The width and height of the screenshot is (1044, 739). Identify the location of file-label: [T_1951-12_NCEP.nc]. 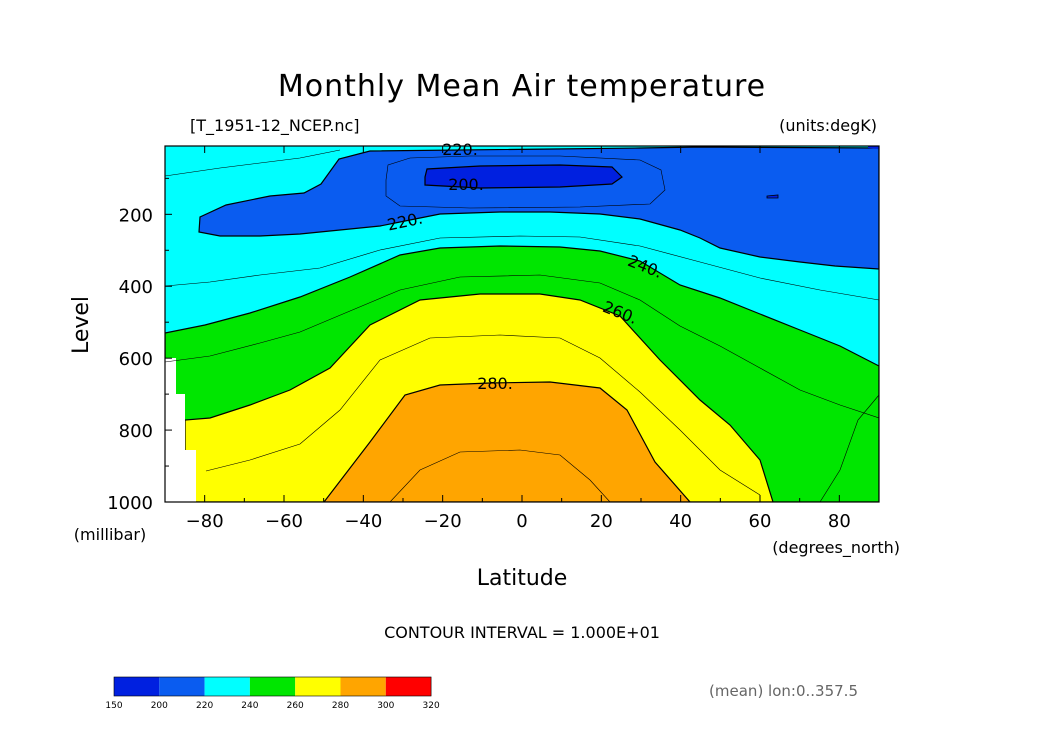
(275, 126).